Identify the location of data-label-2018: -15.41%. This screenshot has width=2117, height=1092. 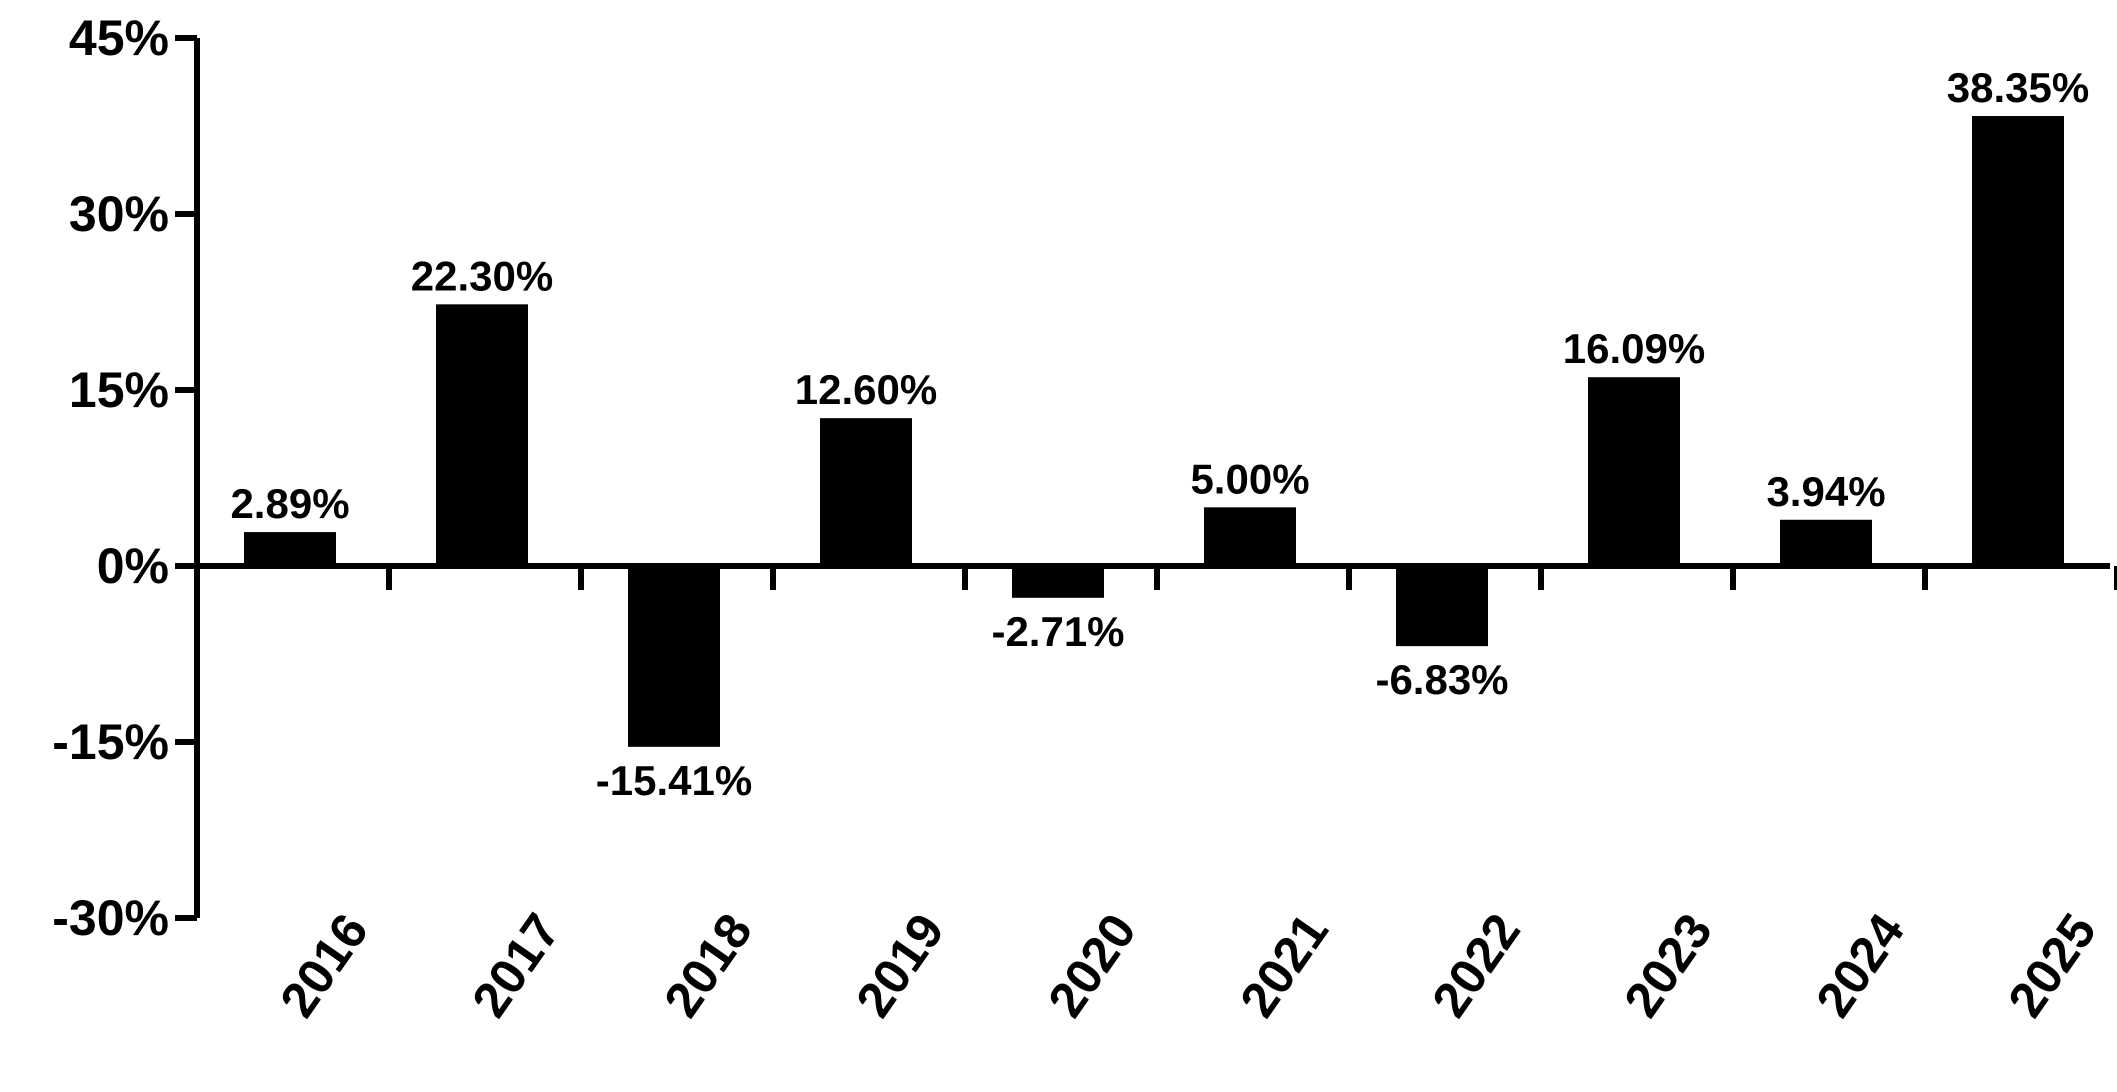
(674, 780).